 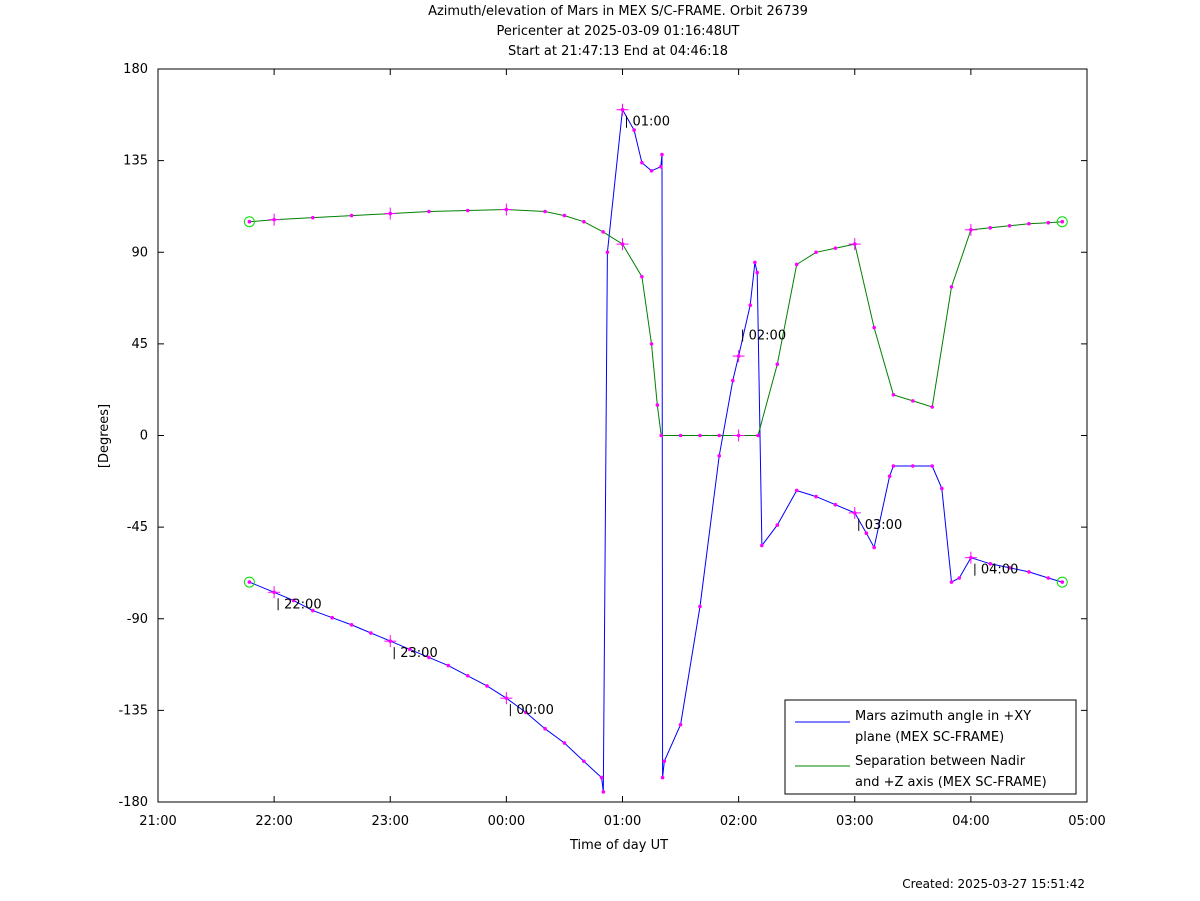 What do you see at coordinates (943, 716) in the screenshot?
I see `legend-label-azimuth-1: Mars azimuth angle in +XY` at bounding box center [943, 716].